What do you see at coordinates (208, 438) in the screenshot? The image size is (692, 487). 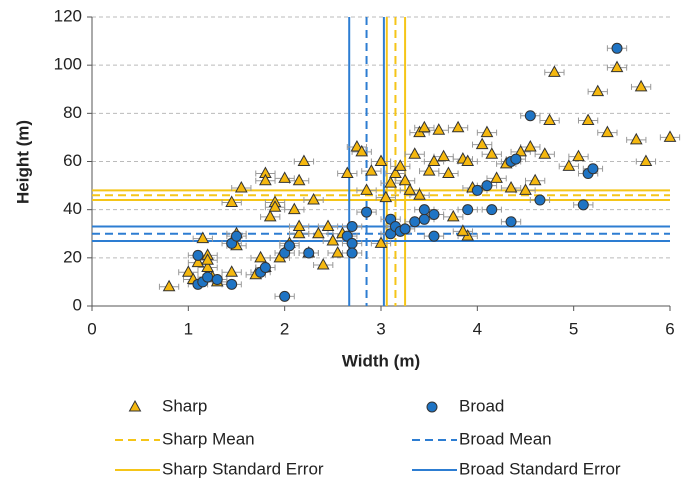 I see `legend-label: Sharp Mean` at bounding box center [208, 438].